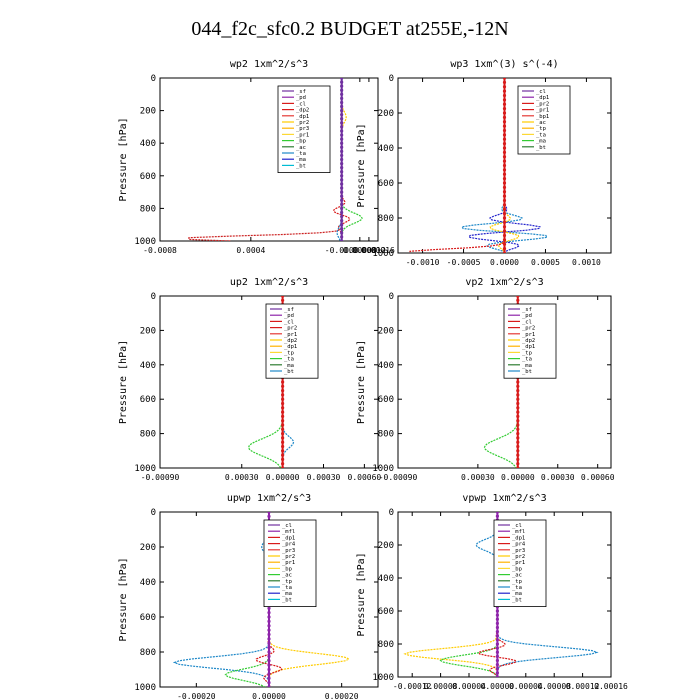 The image size is (700, 700). What do you see at coordinates (287, 588) in the screenshot?
I see `legend-label: _ta` at bounding box center [287, 588].